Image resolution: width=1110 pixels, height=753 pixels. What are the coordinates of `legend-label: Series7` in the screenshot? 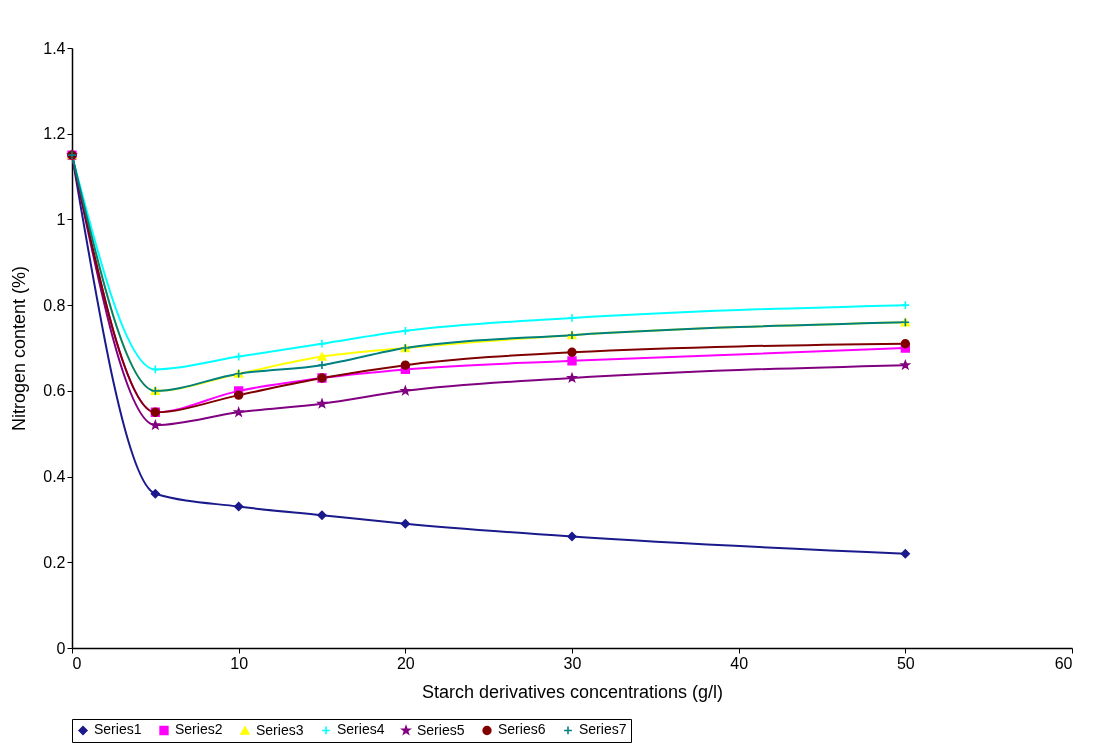 It's located at (603, 729).